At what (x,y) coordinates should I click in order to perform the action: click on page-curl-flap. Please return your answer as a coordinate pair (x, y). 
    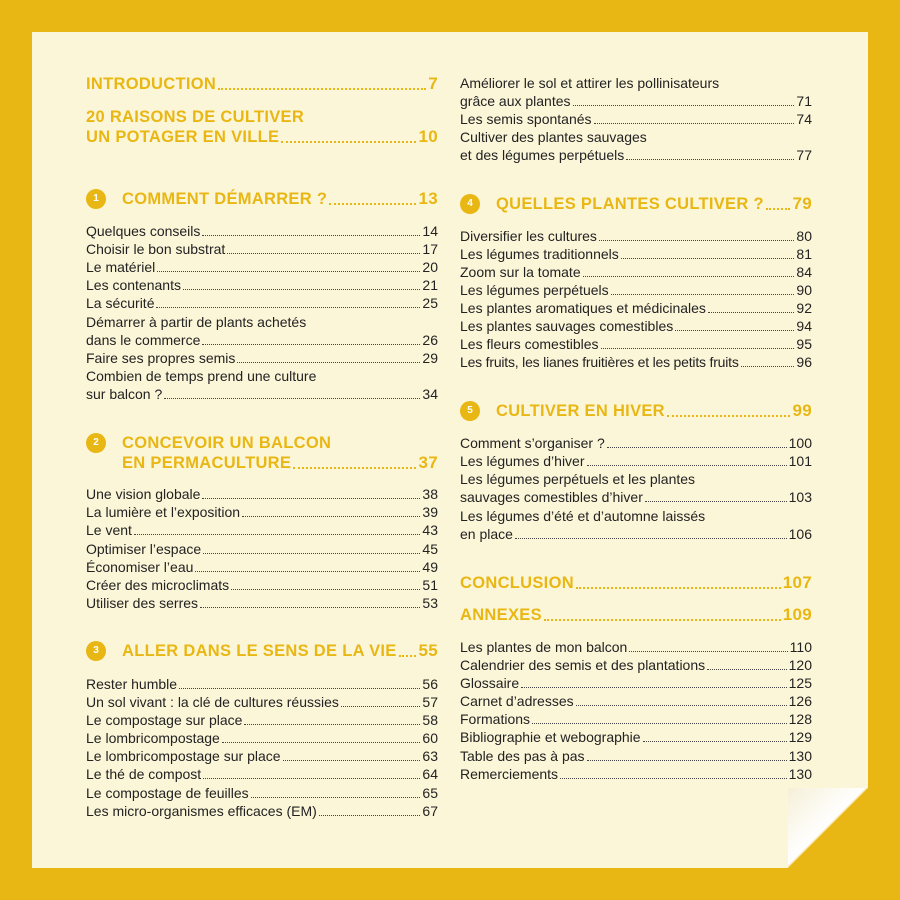
    Looking at the image, I should click on (828, 828).